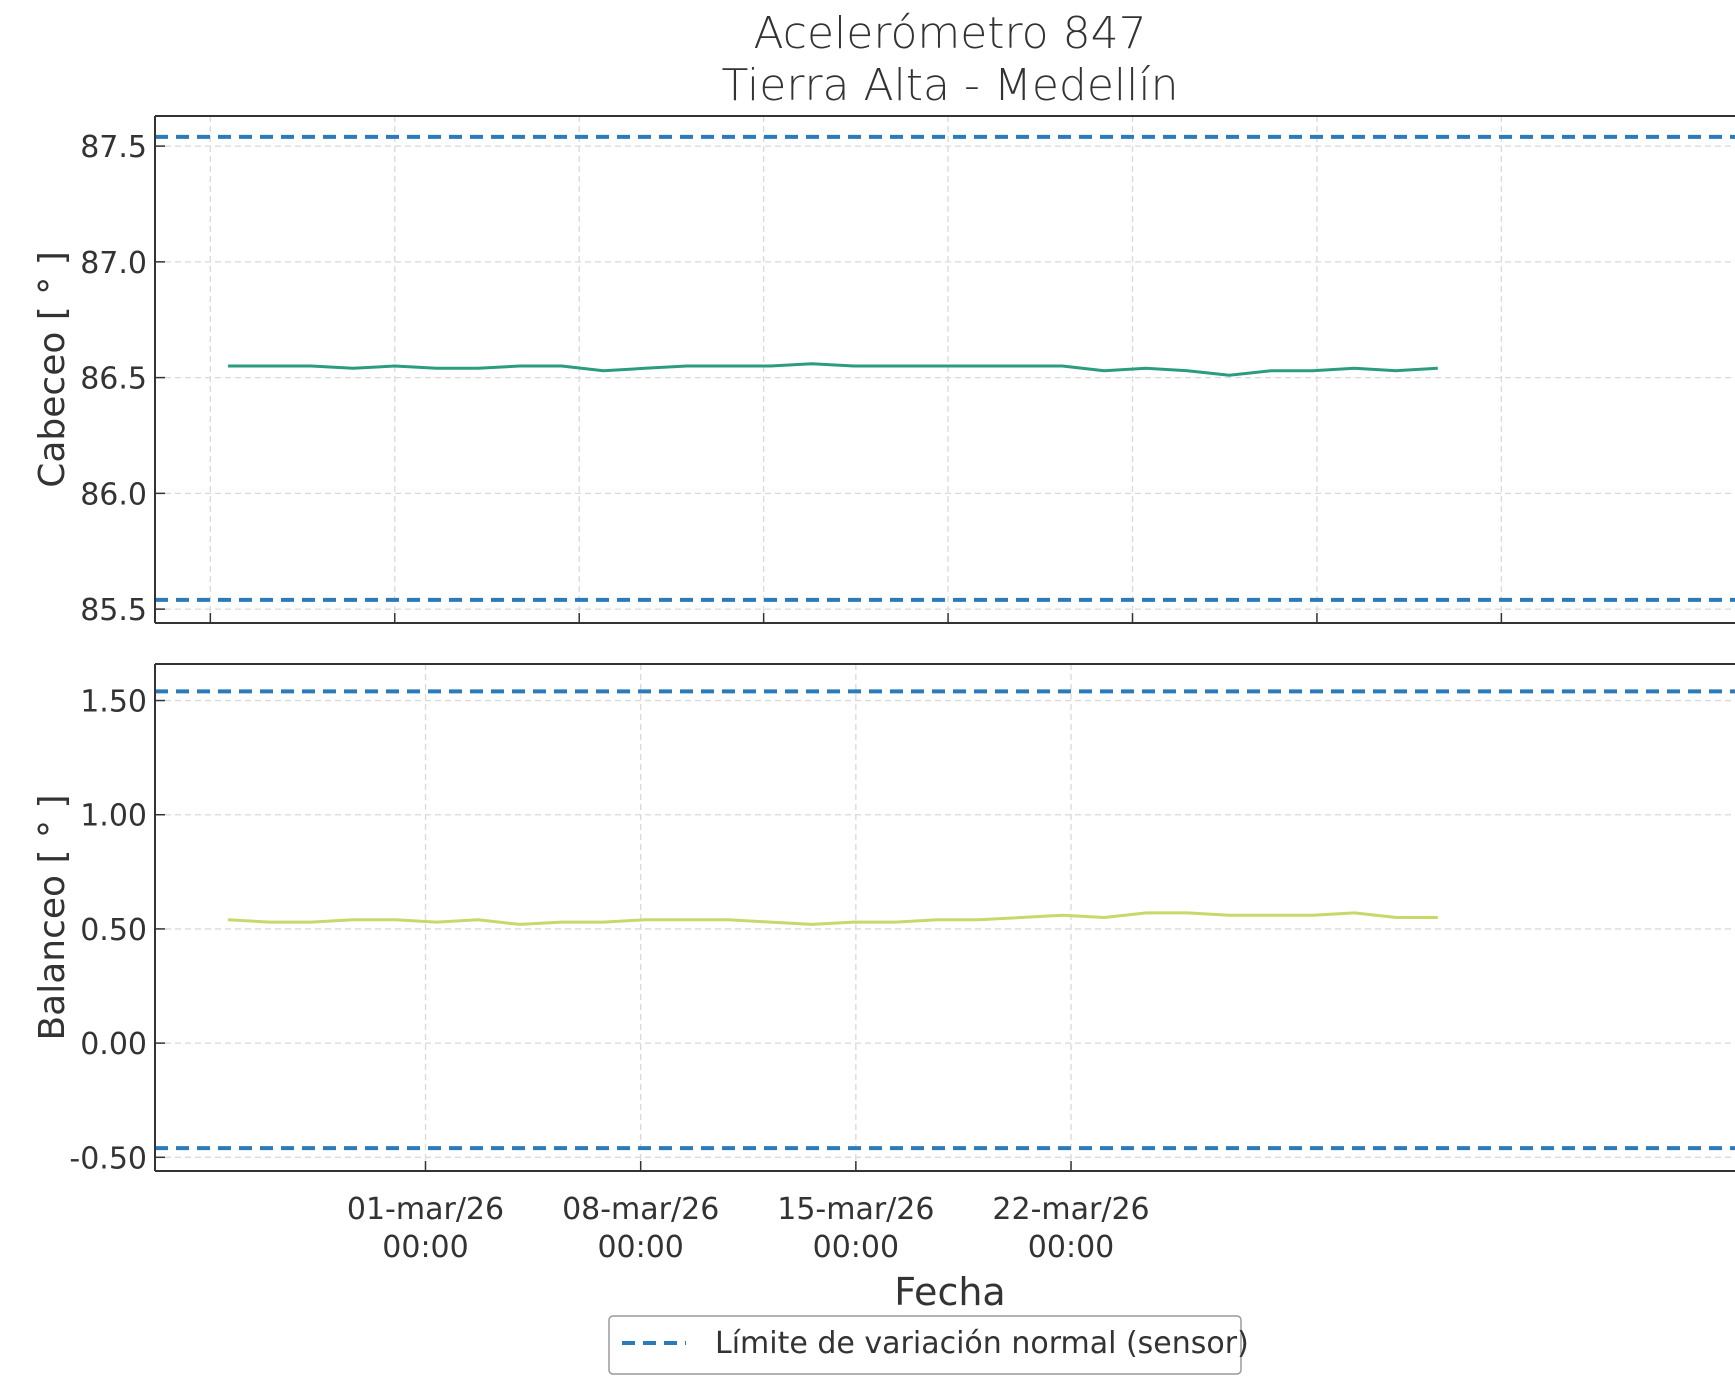 The height and width of the screenshot is (1377, 1735). Describe the element at coordinates (640, 1209) in the screenshot. I see `x-tick-label-date: 08-mar/26` at that location.